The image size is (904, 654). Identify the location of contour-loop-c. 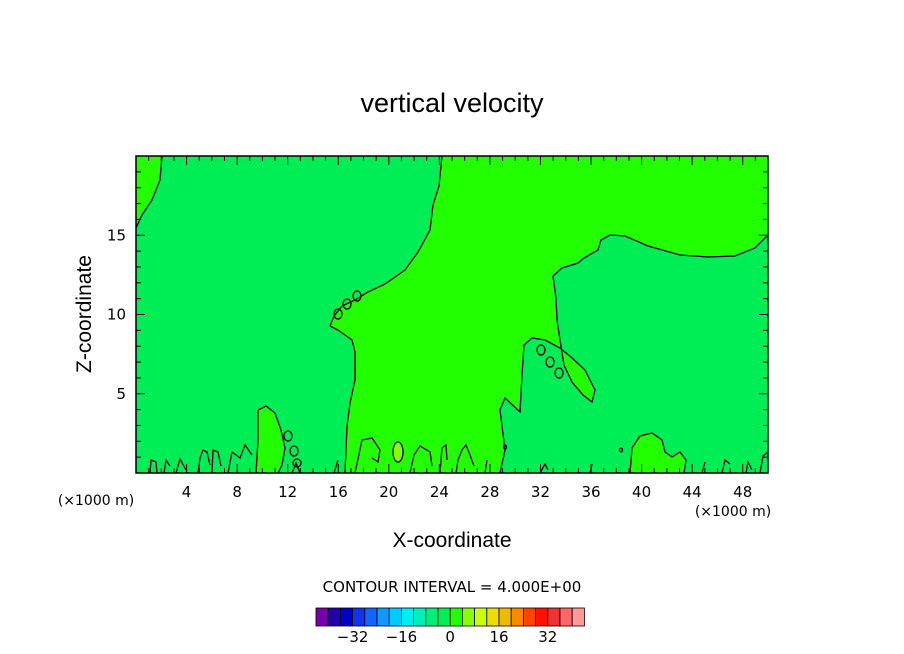
(357, 296).